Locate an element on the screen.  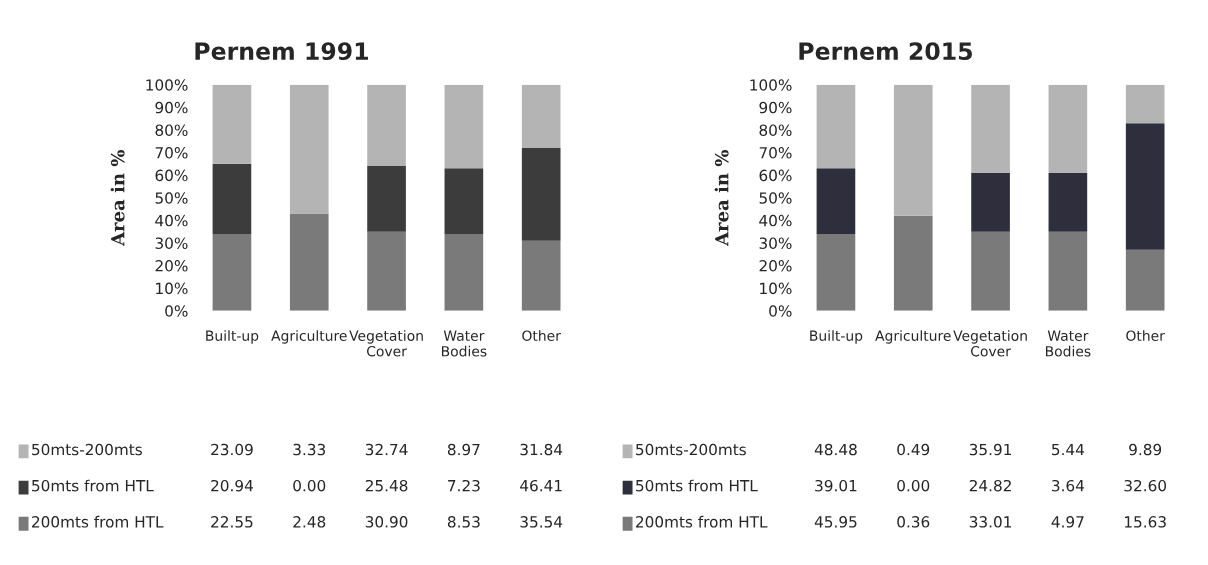
text: 30.90 is located at coordinates (386, 522).